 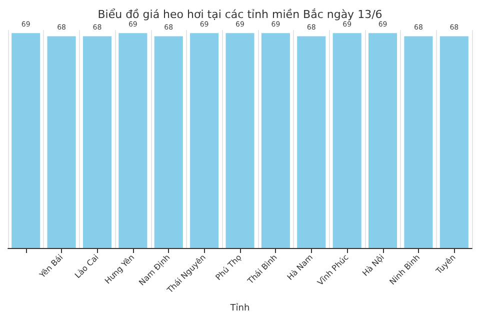 I want to click on x-tick-label: Yên Bái, so click(x=51, y=266).